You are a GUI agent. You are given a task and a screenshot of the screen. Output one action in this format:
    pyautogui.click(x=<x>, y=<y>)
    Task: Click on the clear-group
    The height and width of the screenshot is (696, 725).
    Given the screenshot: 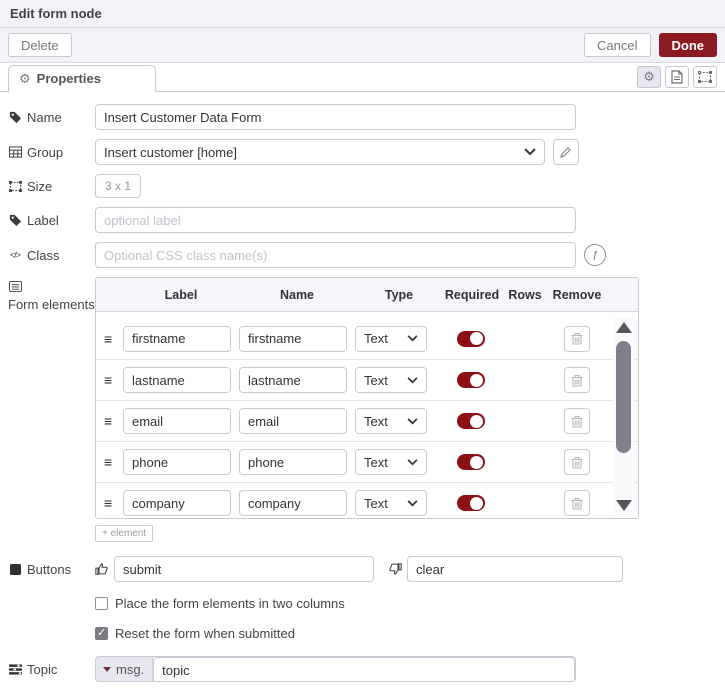 What is the action you would take?
    pyautogui.click(x=505, y=569)
    